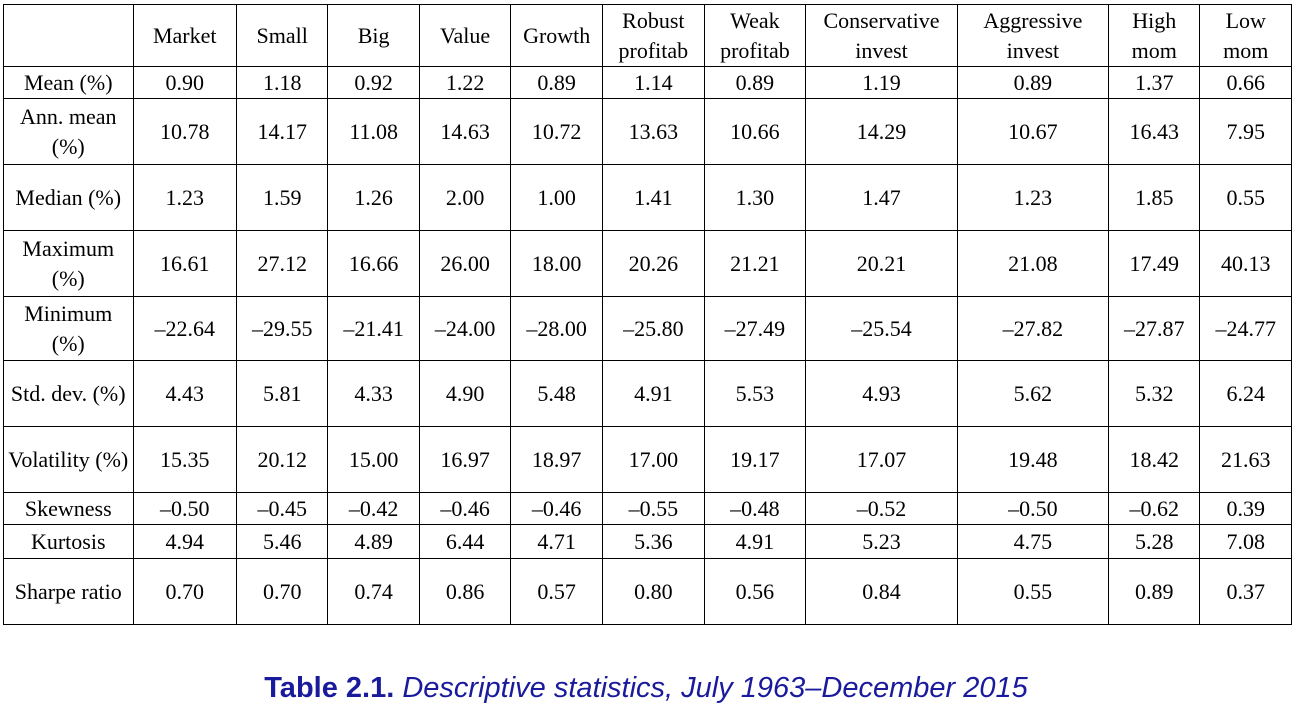  What do you see at coordinates (881, 328) in the screenshot?
I see `table-cell: –25.54` at bounding box center [881, 328].